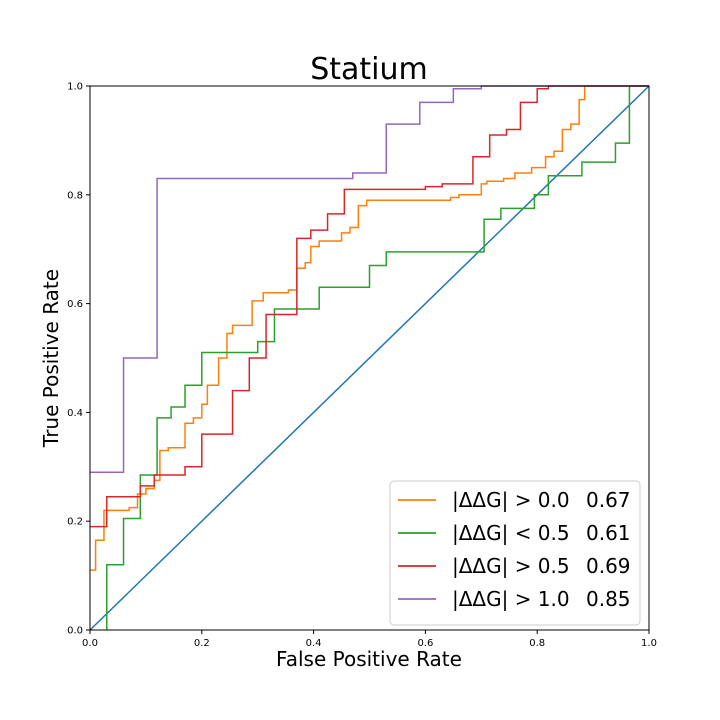 The image size is (720, 720). What do you see at coordinates (369, 639) in the screenshot?
I see `x-axis-ticks: 0.0 0.2 0.4 0.6 0.8 1.0` at bounding box center [369, 639].